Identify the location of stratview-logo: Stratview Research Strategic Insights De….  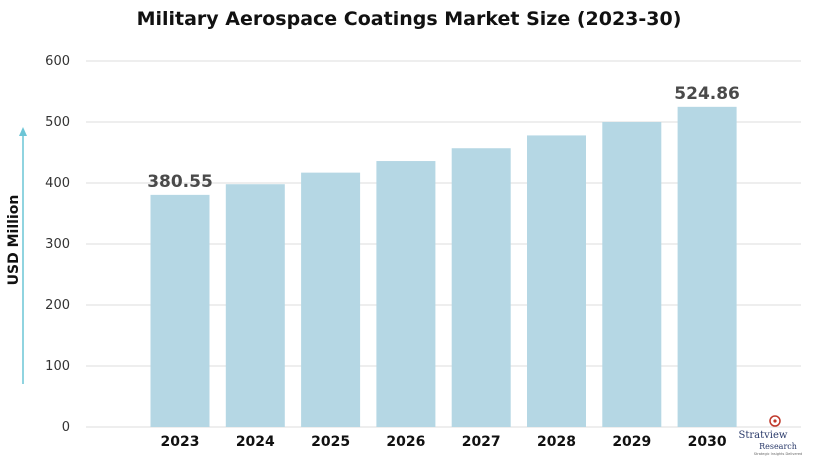
(770, 435).